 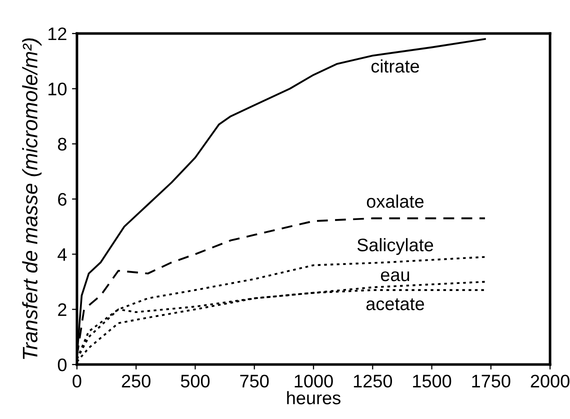 What do you see at coordinates (395, 276) in the screenshot?
I see `series-label: eau` at bounding box center [395, 276].